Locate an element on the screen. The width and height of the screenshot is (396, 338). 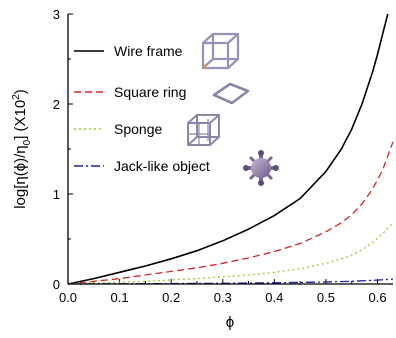
sponge-cube-icon is located at coordinates (203, 130).